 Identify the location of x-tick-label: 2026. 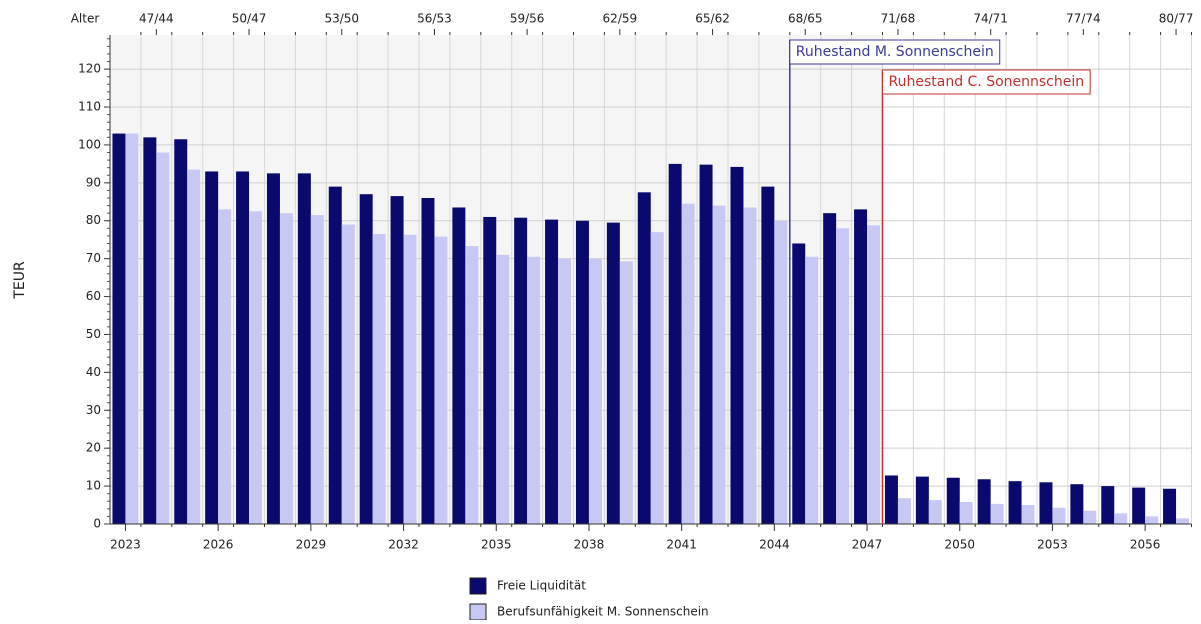
(218, 545).